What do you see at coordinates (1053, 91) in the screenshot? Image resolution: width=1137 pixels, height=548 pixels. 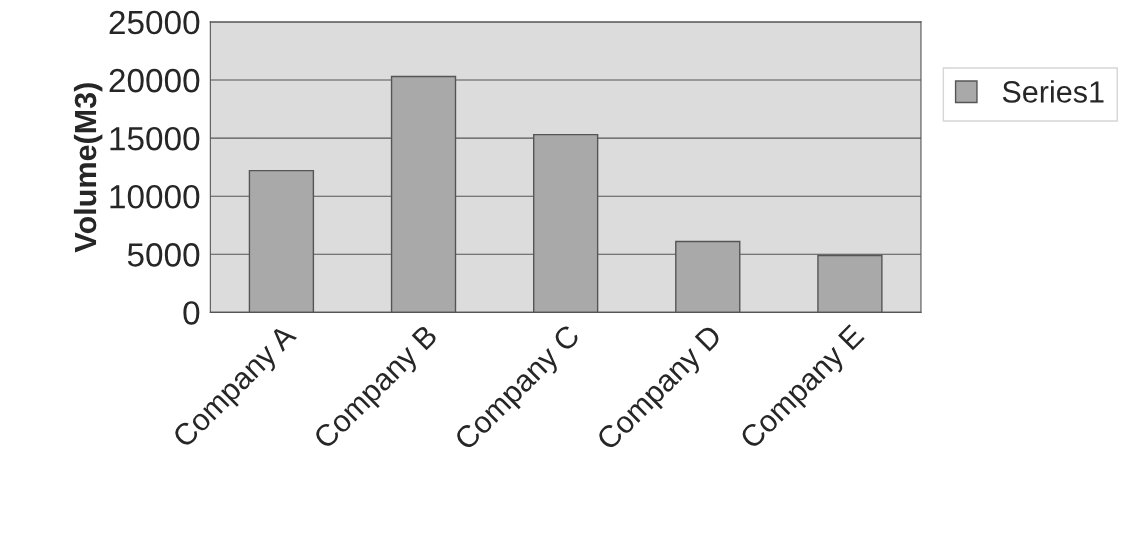 I see `legend-label: Series1` at bounding box center [1053, 91].